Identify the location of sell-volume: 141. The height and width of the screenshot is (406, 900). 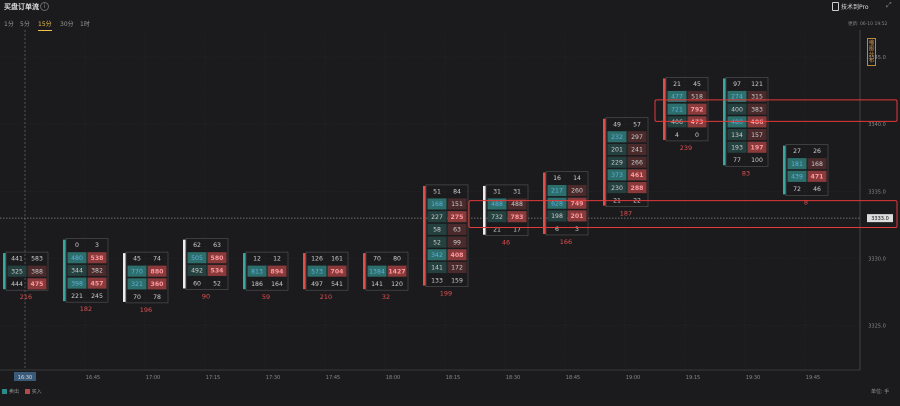
(437, 268).